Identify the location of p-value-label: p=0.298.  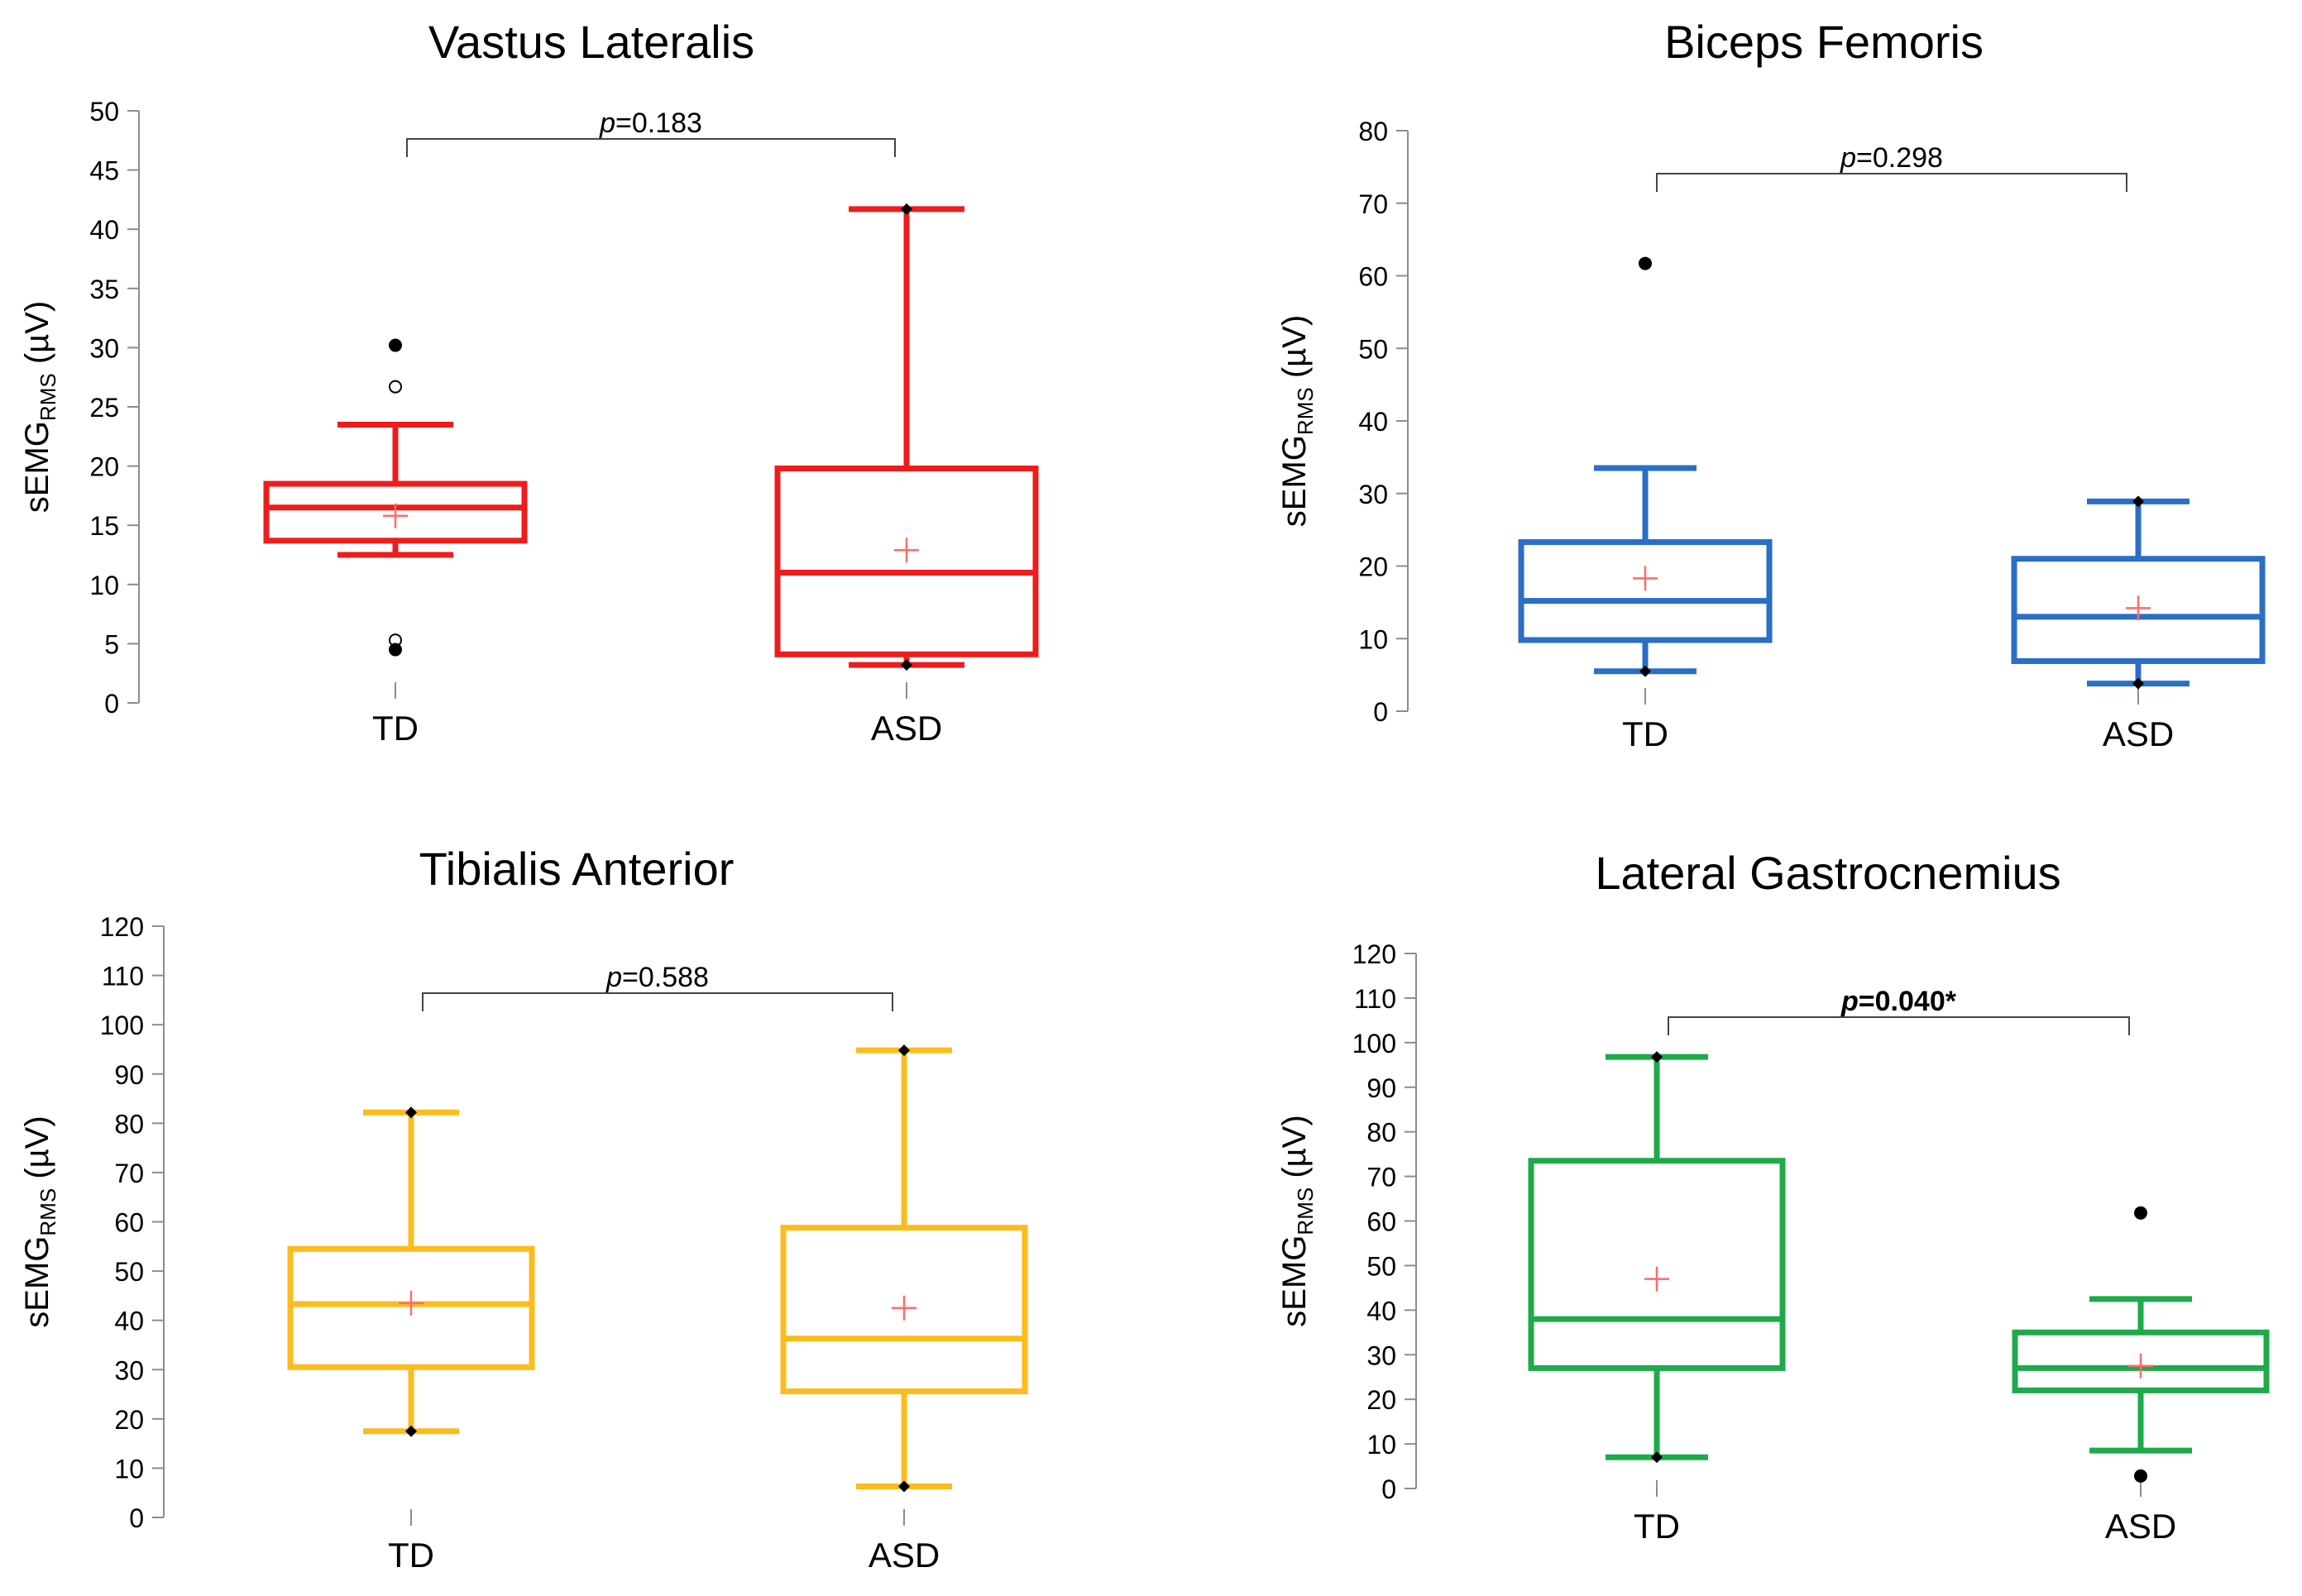
(1891, 158).